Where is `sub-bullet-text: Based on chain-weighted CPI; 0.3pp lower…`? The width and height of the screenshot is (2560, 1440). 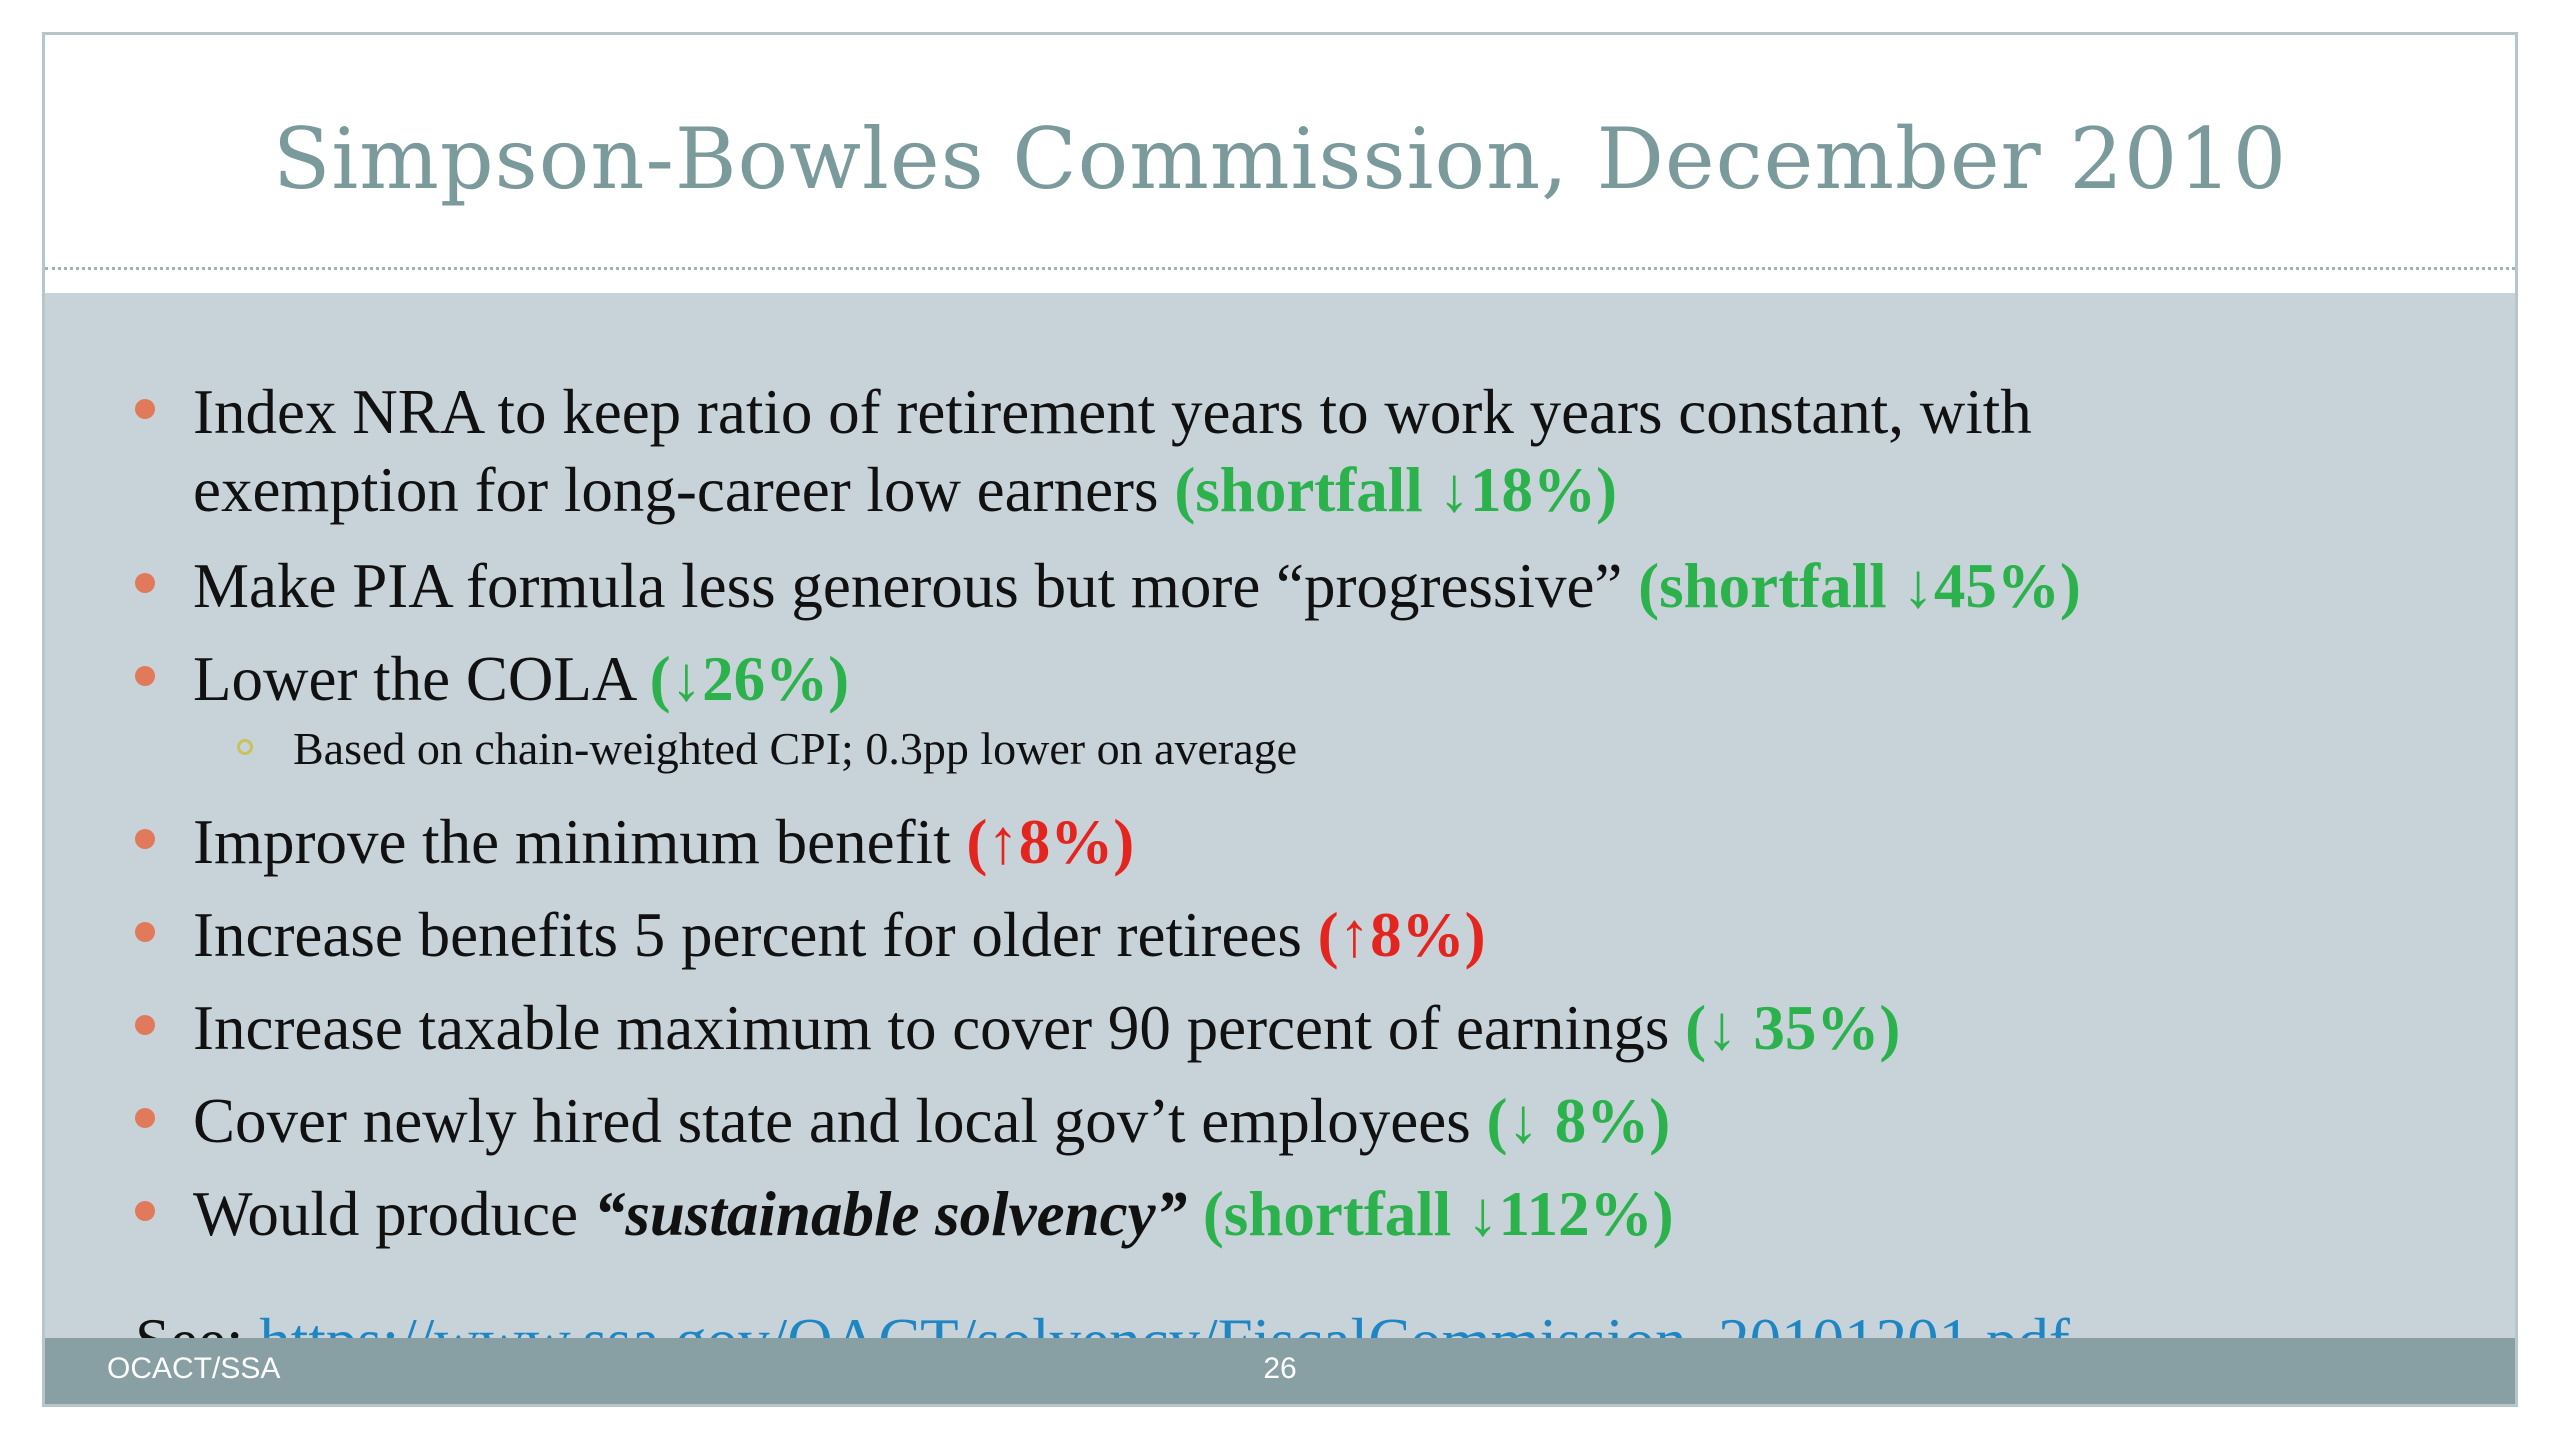
sub-bullet-text: Based on chain-weighted CPI; 0.3pp lower… is located at coordinates (795, 748).